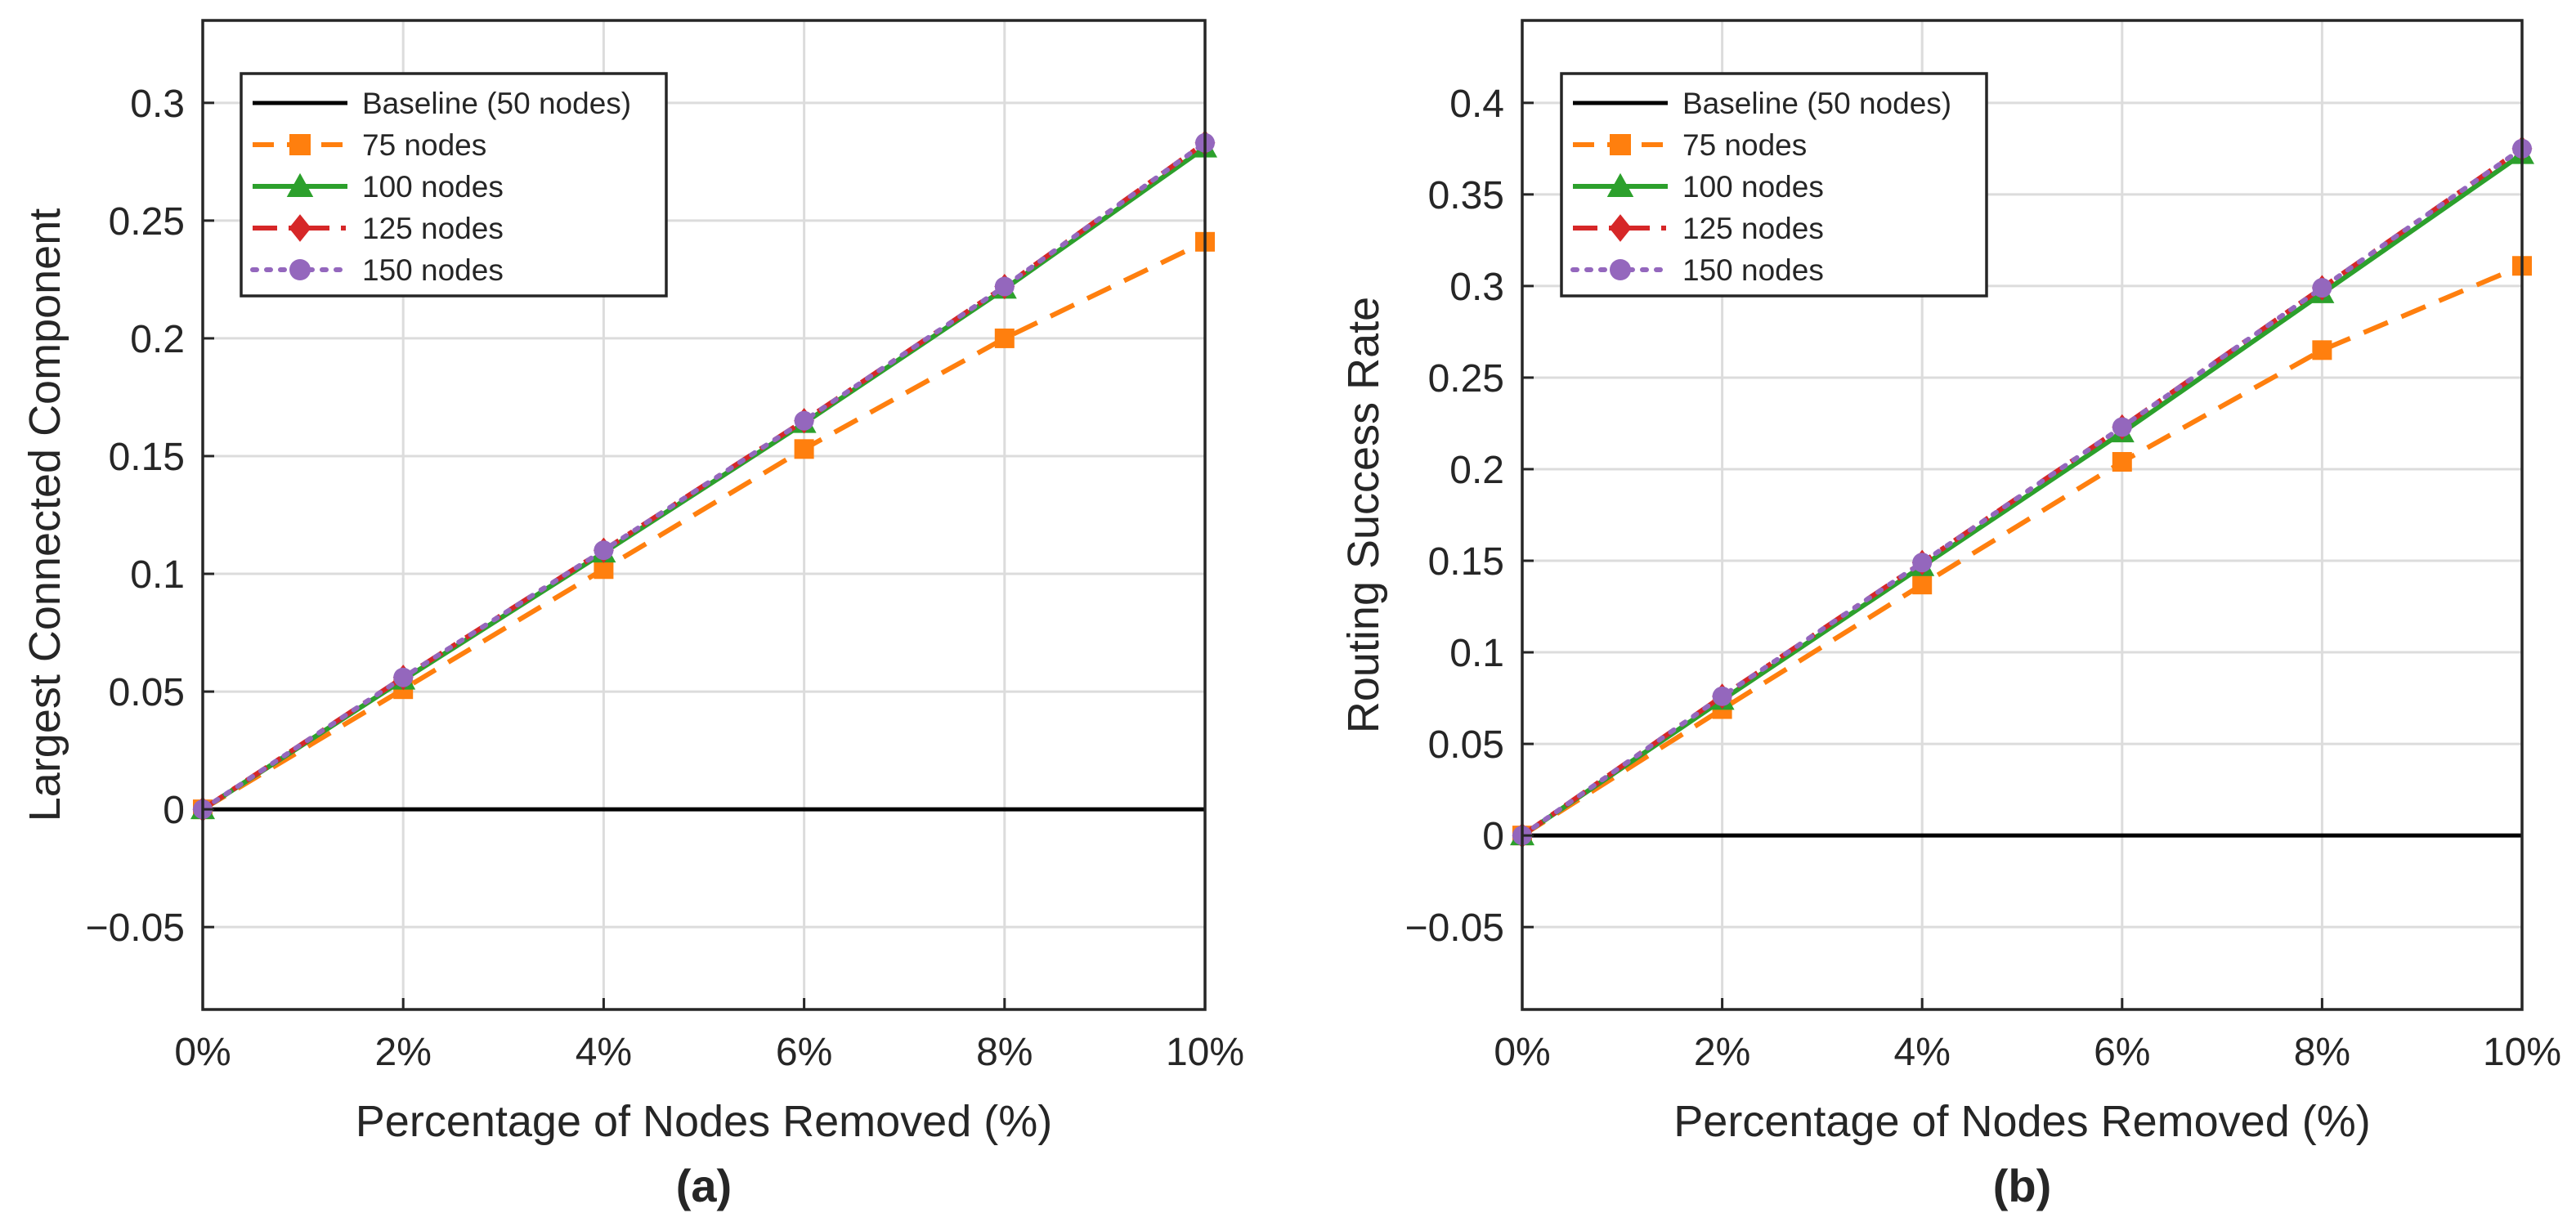 Image resolution: width=2576 pixels, height=1231 pixels. Describe the element at coordinates (1476, 105) in the screenshot. I see `y-tick-label: 0.4` at that location.